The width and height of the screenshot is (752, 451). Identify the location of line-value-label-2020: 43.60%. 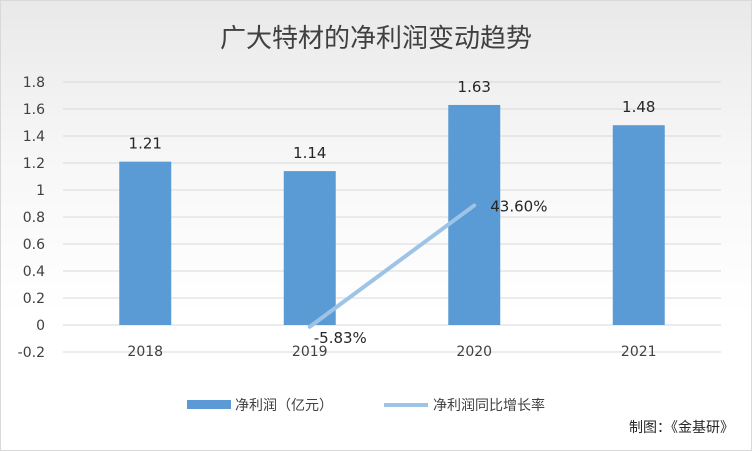
(518, 206).